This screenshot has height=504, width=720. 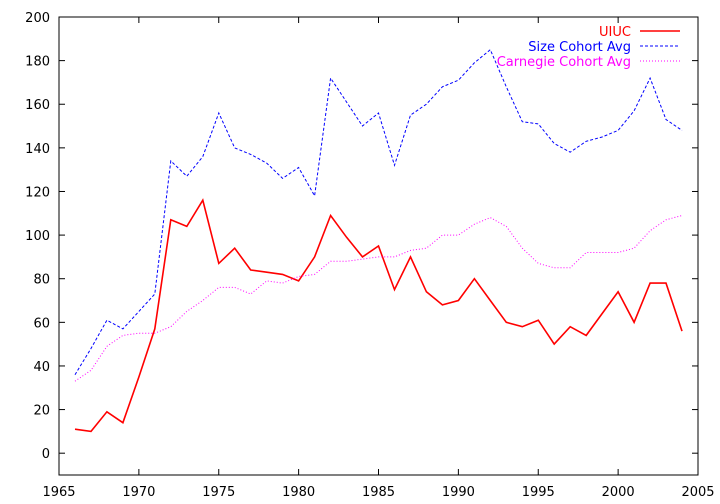 What do you see at coordinates (46, 454) in the screenshot?
I see `y-tick-label: 0` at bounding box center [46, 454].